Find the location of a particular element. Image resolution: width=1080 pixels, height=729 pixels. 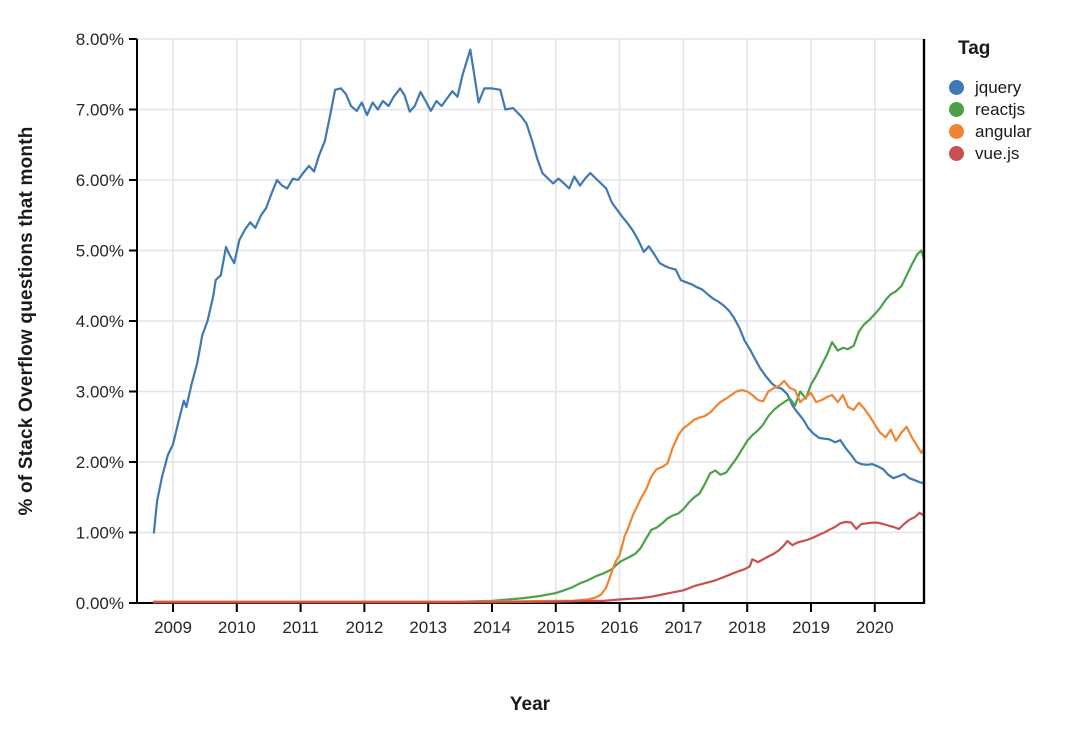

legend-item-reactjs: reactjs is located at coordinates (1011, 109).